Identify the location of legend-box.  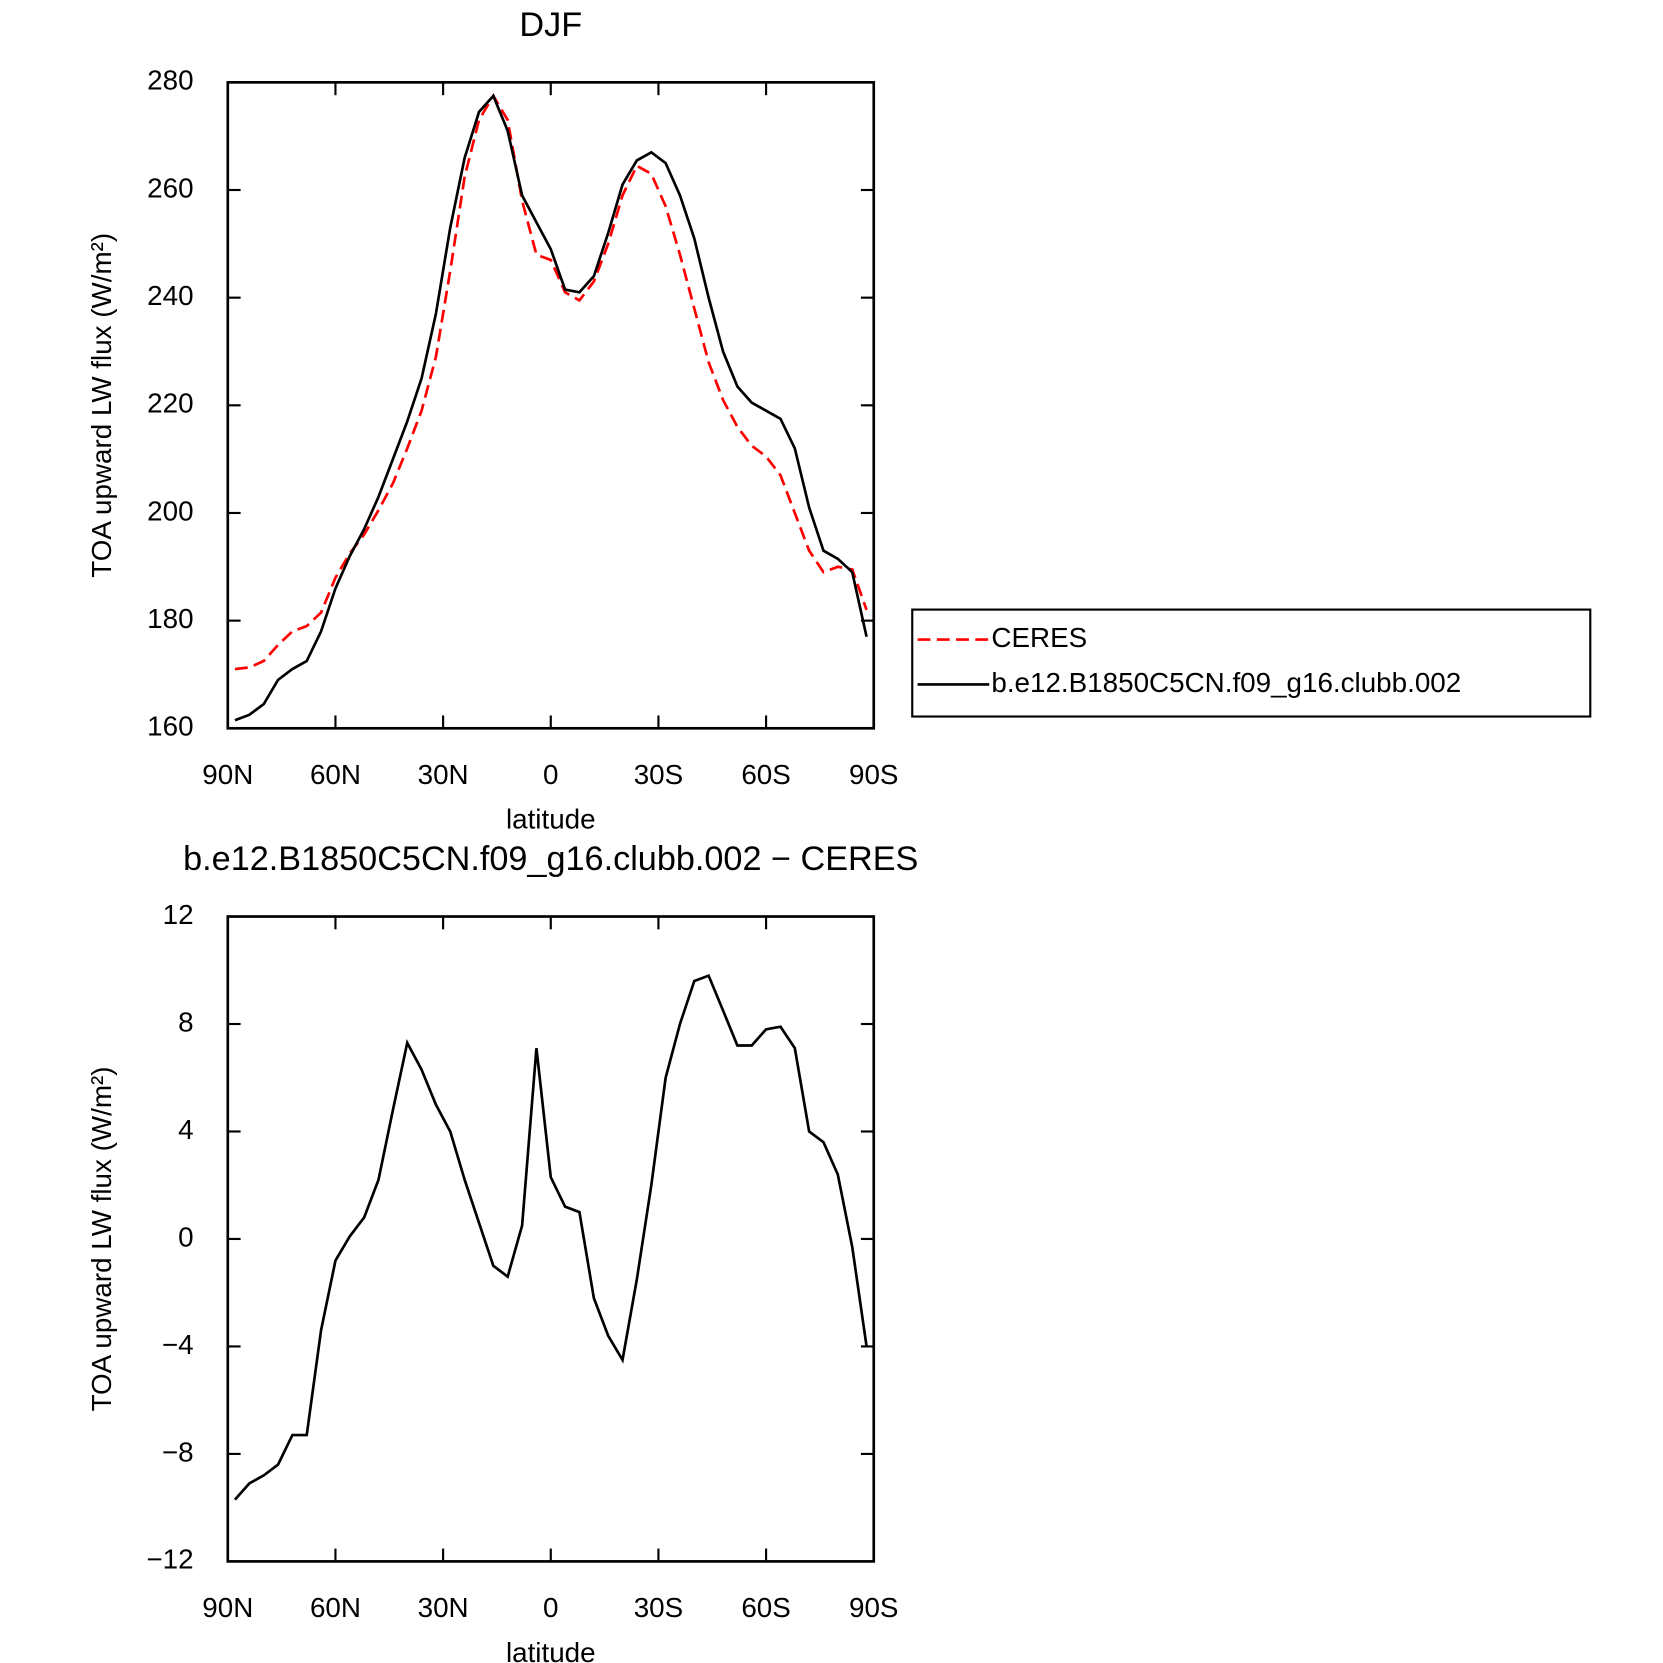
(1251, 663).